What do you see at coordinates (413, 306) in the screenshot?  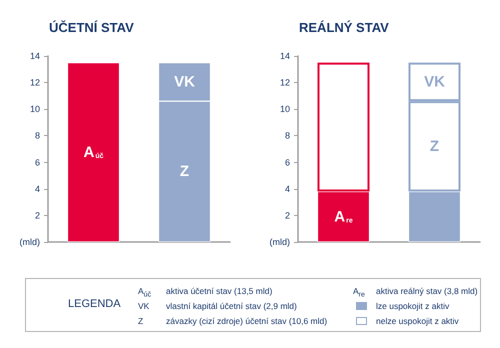 I see `text: lze uspokojit z aktiv` at bounding box center [413, 306].